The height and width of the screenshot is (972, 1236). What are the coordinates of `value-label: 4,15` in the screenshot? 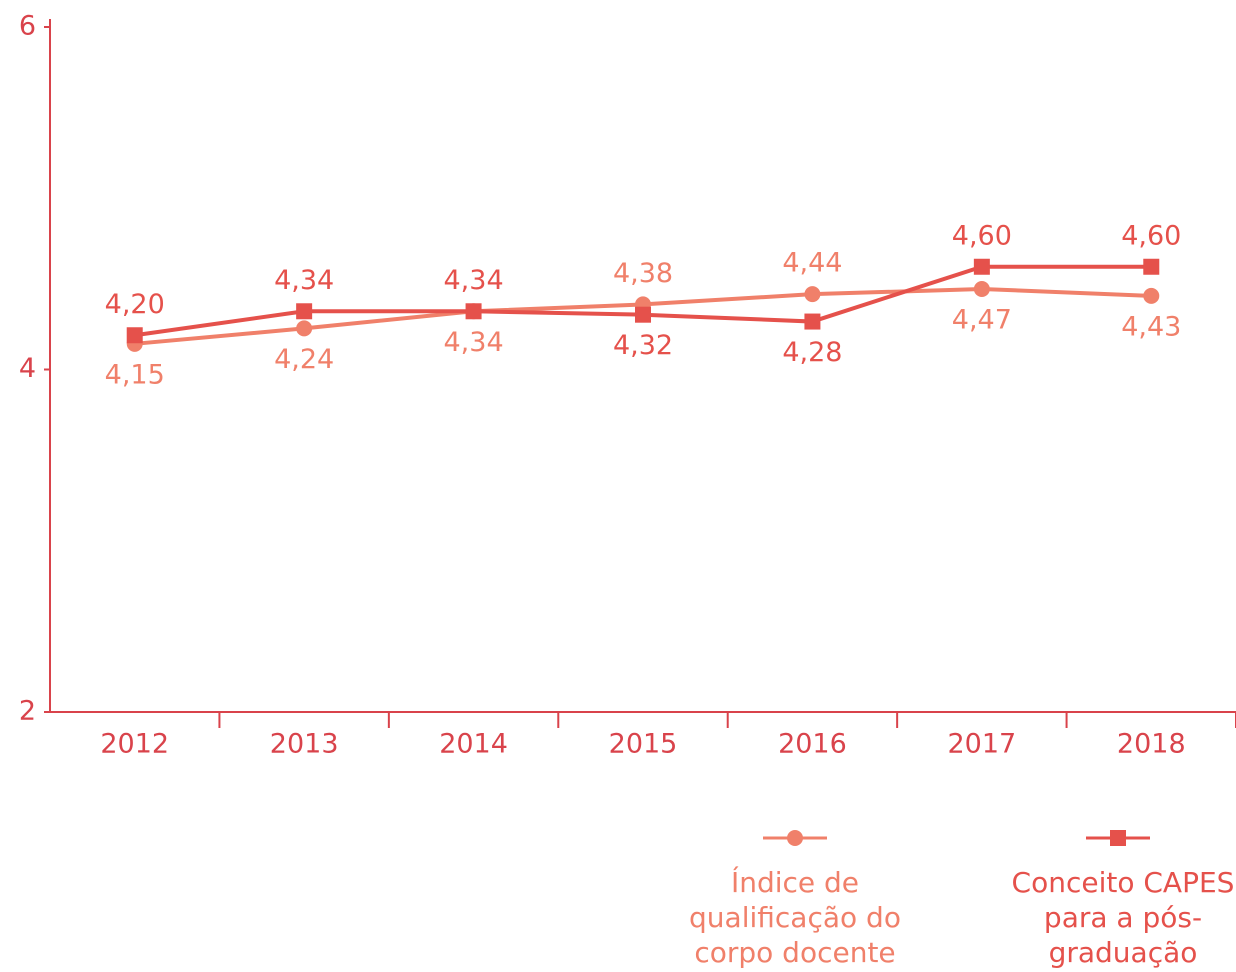 It's located at (135, 374).